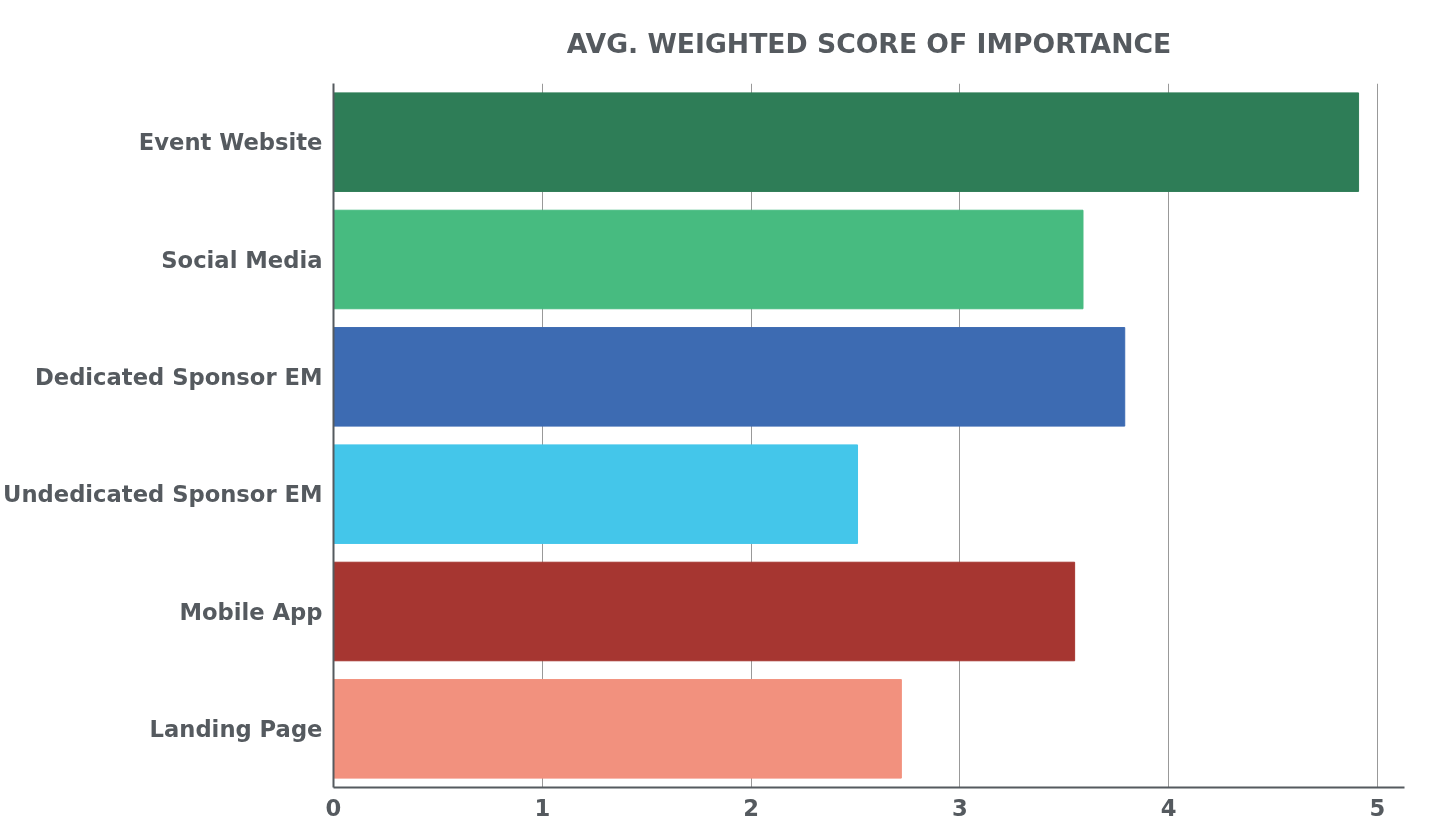 The width and height of the screenshot is (1444, 818). I want to click on x-tick-label: 4, so click(1168, 806).